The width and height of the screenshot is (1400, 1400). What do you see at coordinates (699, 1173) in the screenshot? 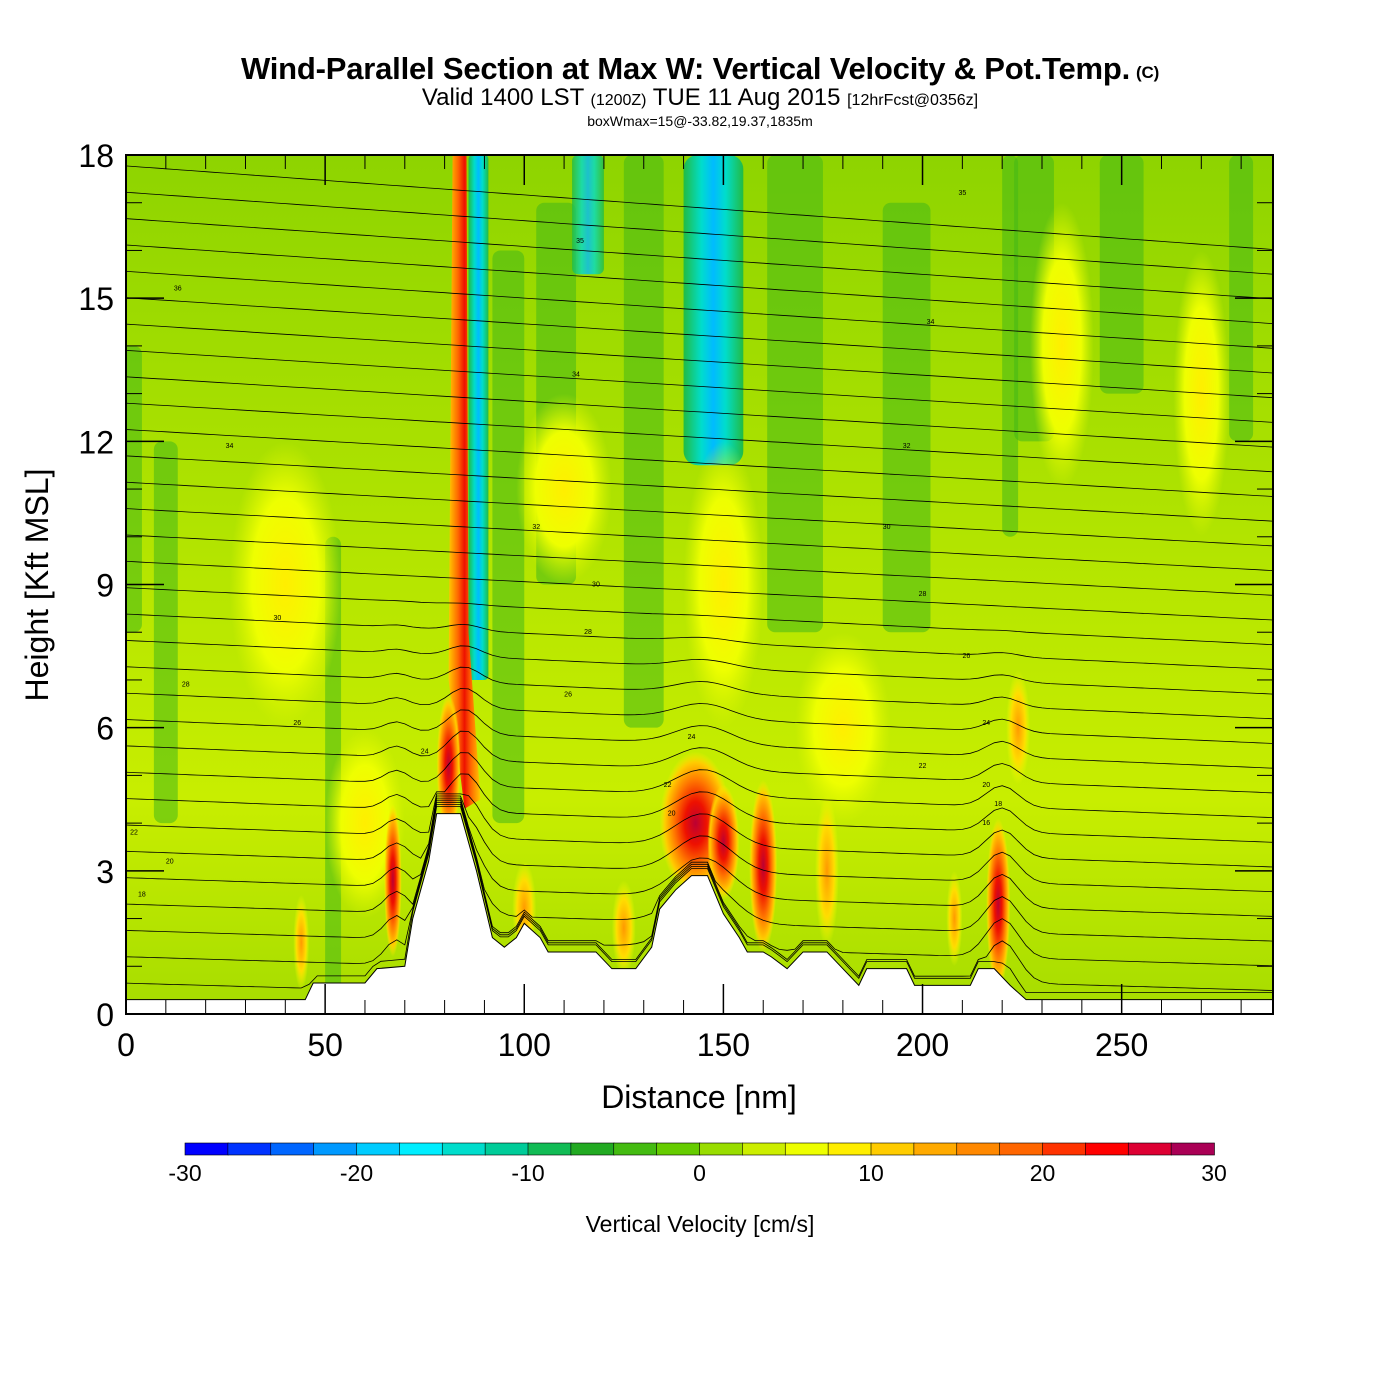
I see `colorbar-tick-label: 0` at bounding box center [699, 1173].